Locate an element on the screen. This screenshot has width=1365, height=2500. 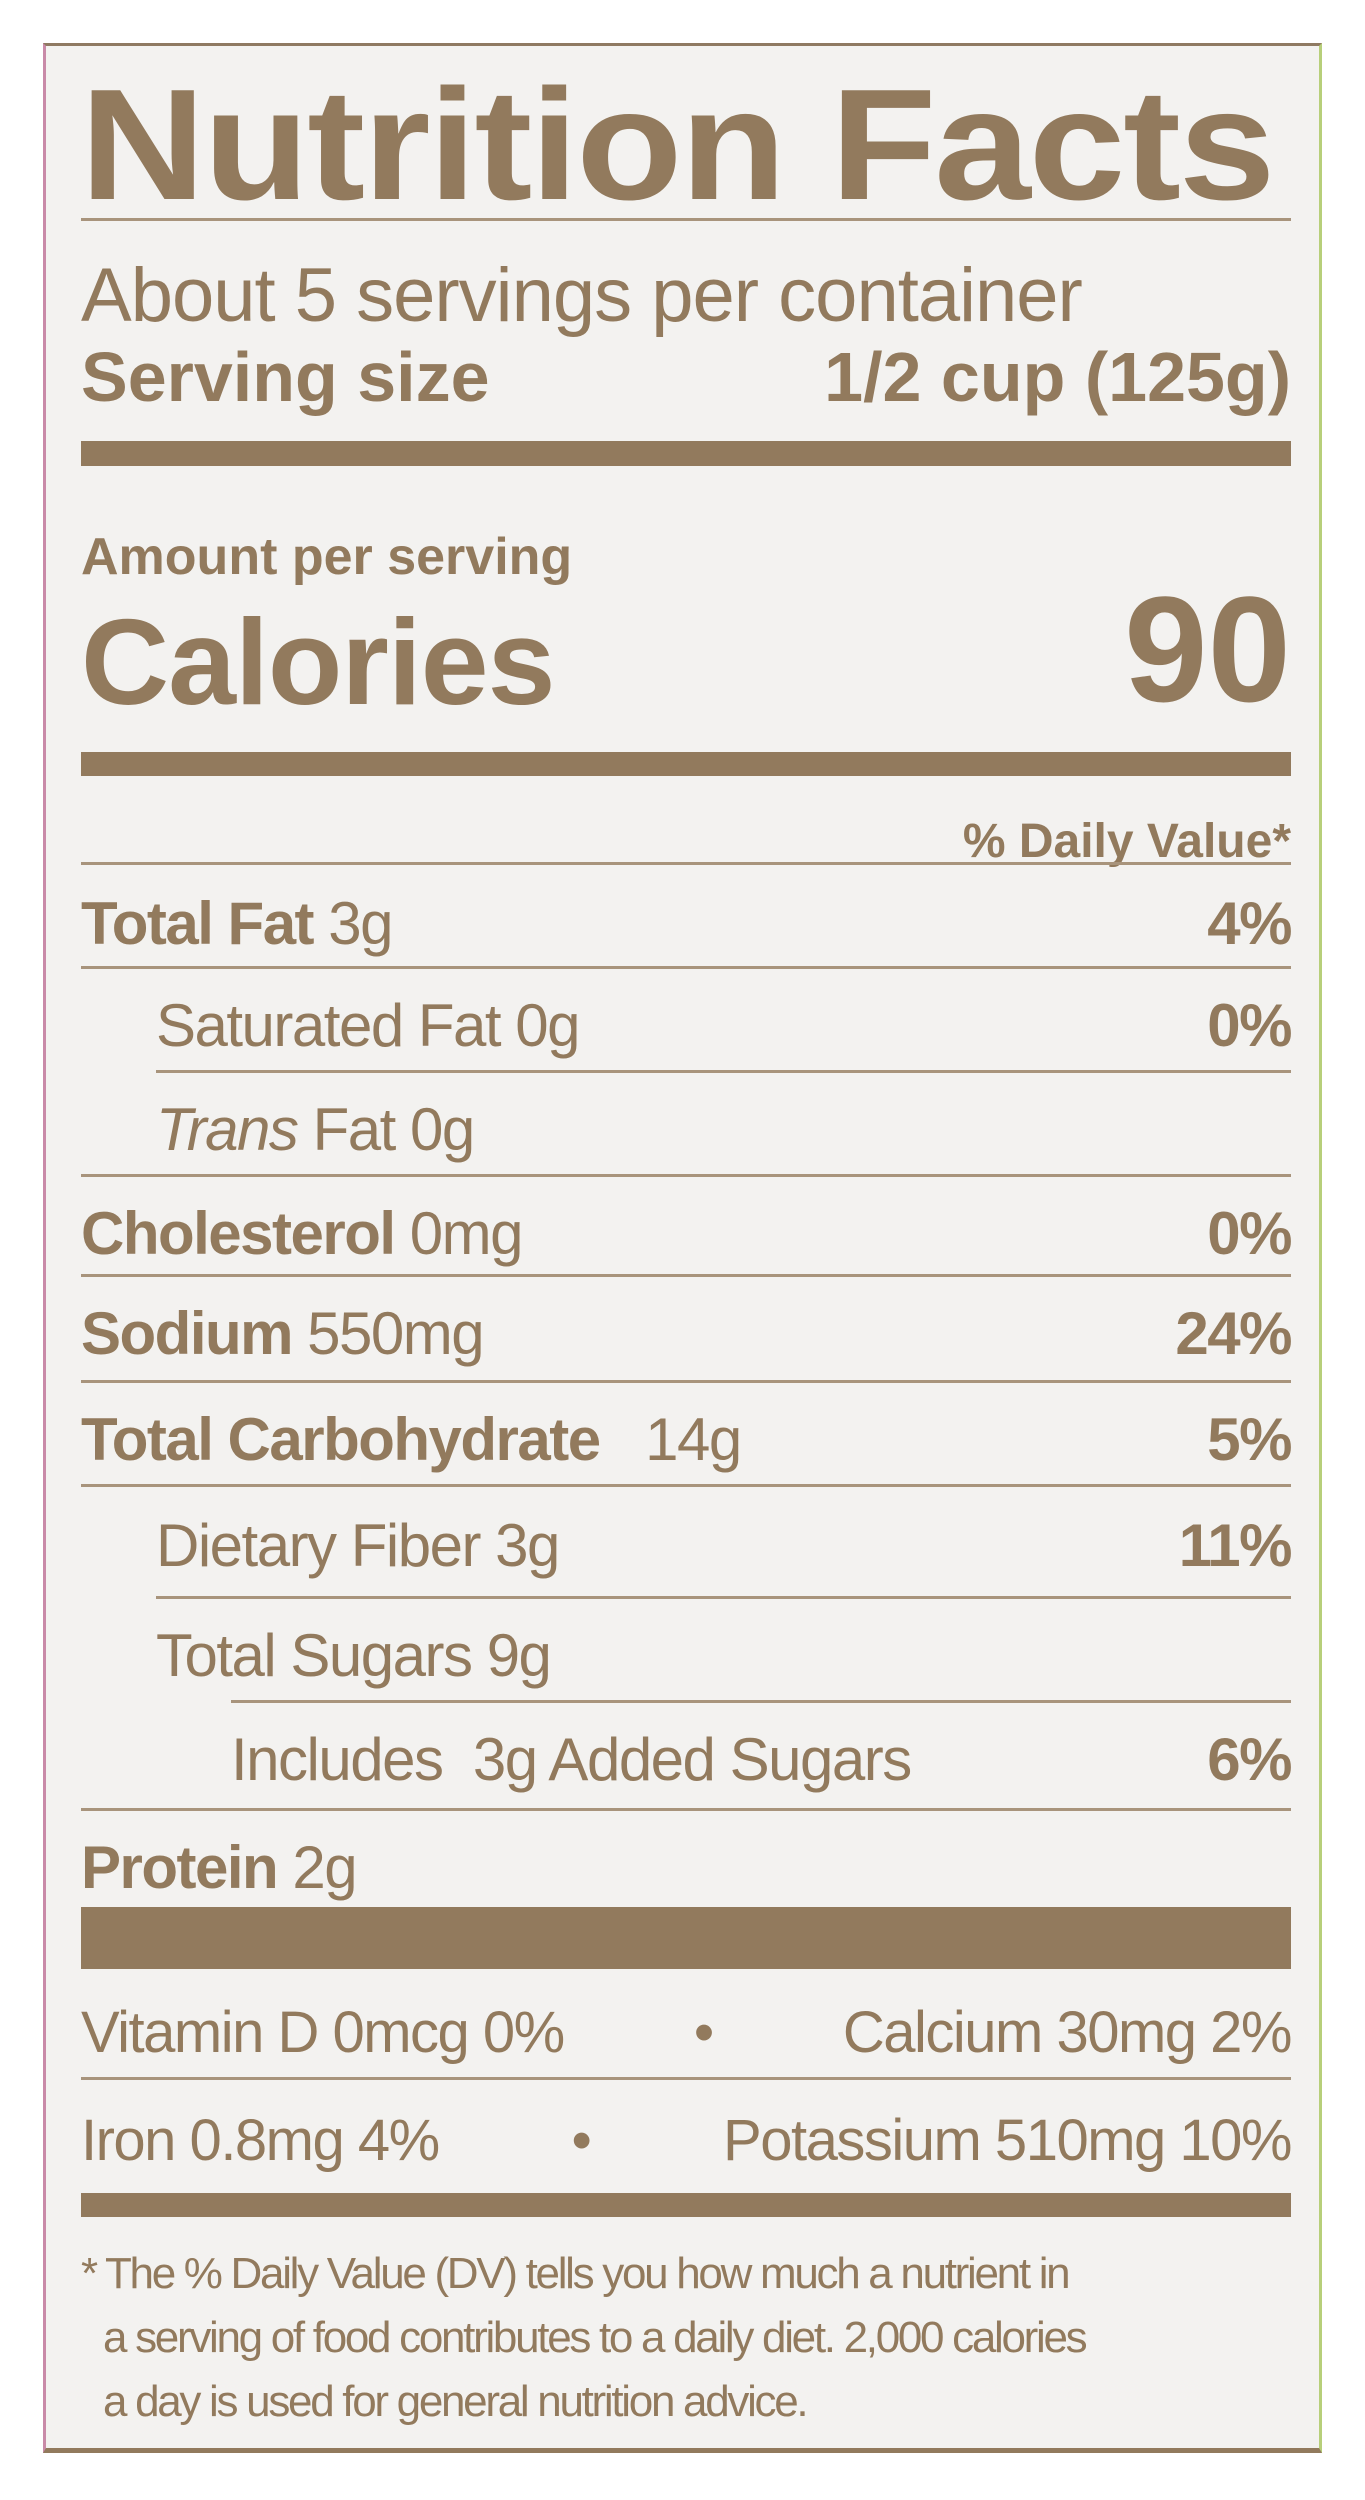
nutrient-dv: 6% is located at coordinates (1249, 1759).